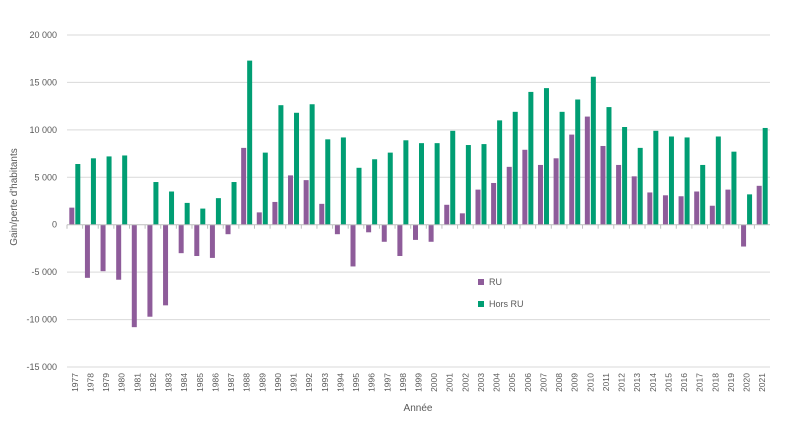 The width and height of the screenshot is (800, 440). I want to click on bar-hors-ru-1995, so click(359, 196).